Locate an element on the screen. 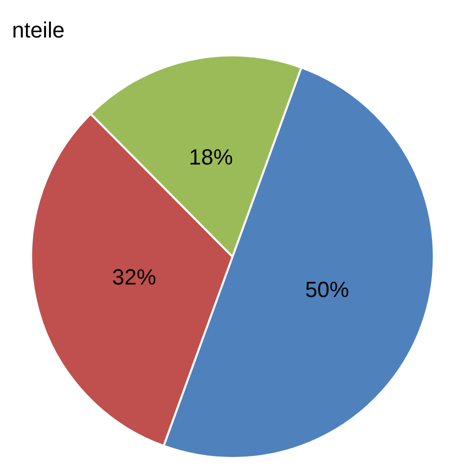 This screenshot has height=471, width=465. data-label: 18% is located at coordinates (210, 157).